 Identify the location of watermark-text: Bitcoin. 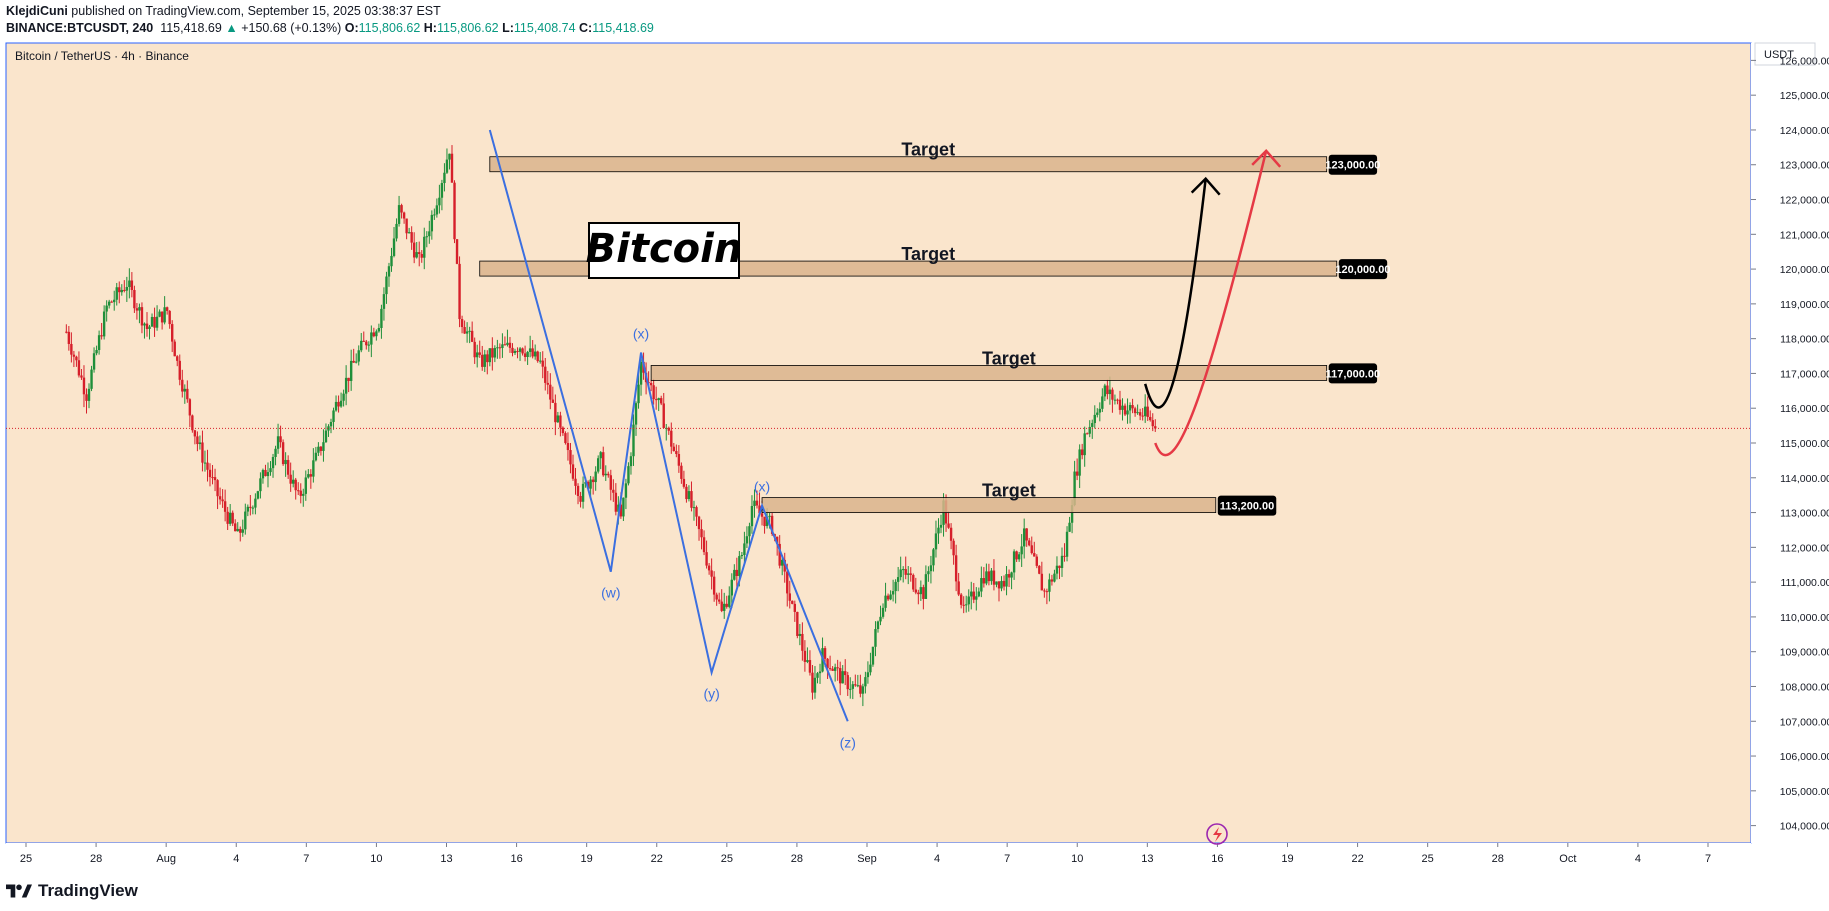
(664, 249).